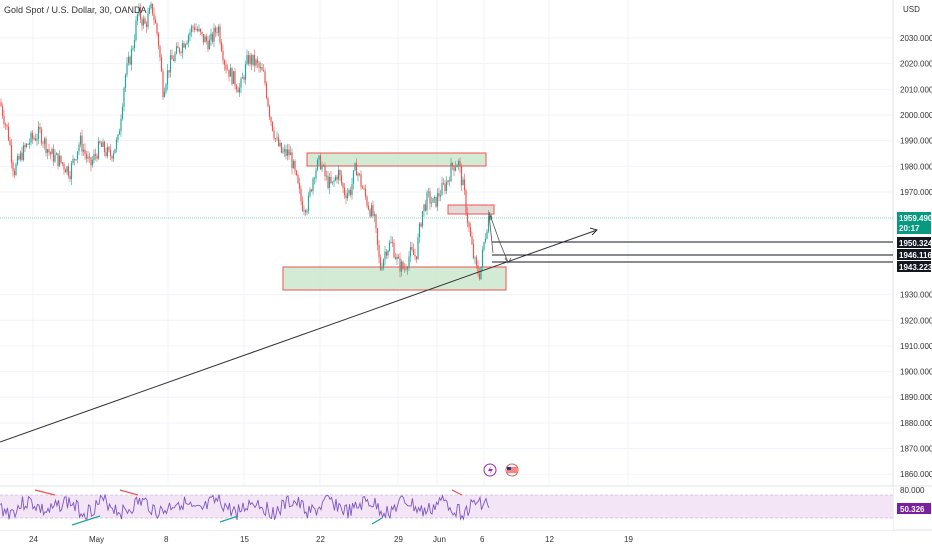  What do you see at coordinates (916, 115) in the screenshot?
I see `price-tick-label: 2000.000` at bounding box center [916, 115].